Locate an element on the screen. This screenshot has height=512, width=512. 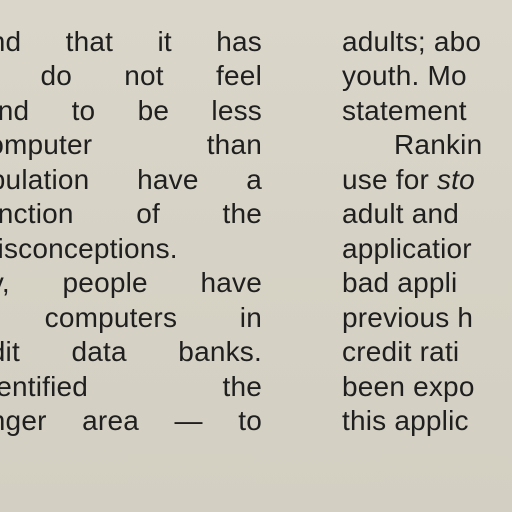
text-line: y do not feel is located at coordinates (131, 75).